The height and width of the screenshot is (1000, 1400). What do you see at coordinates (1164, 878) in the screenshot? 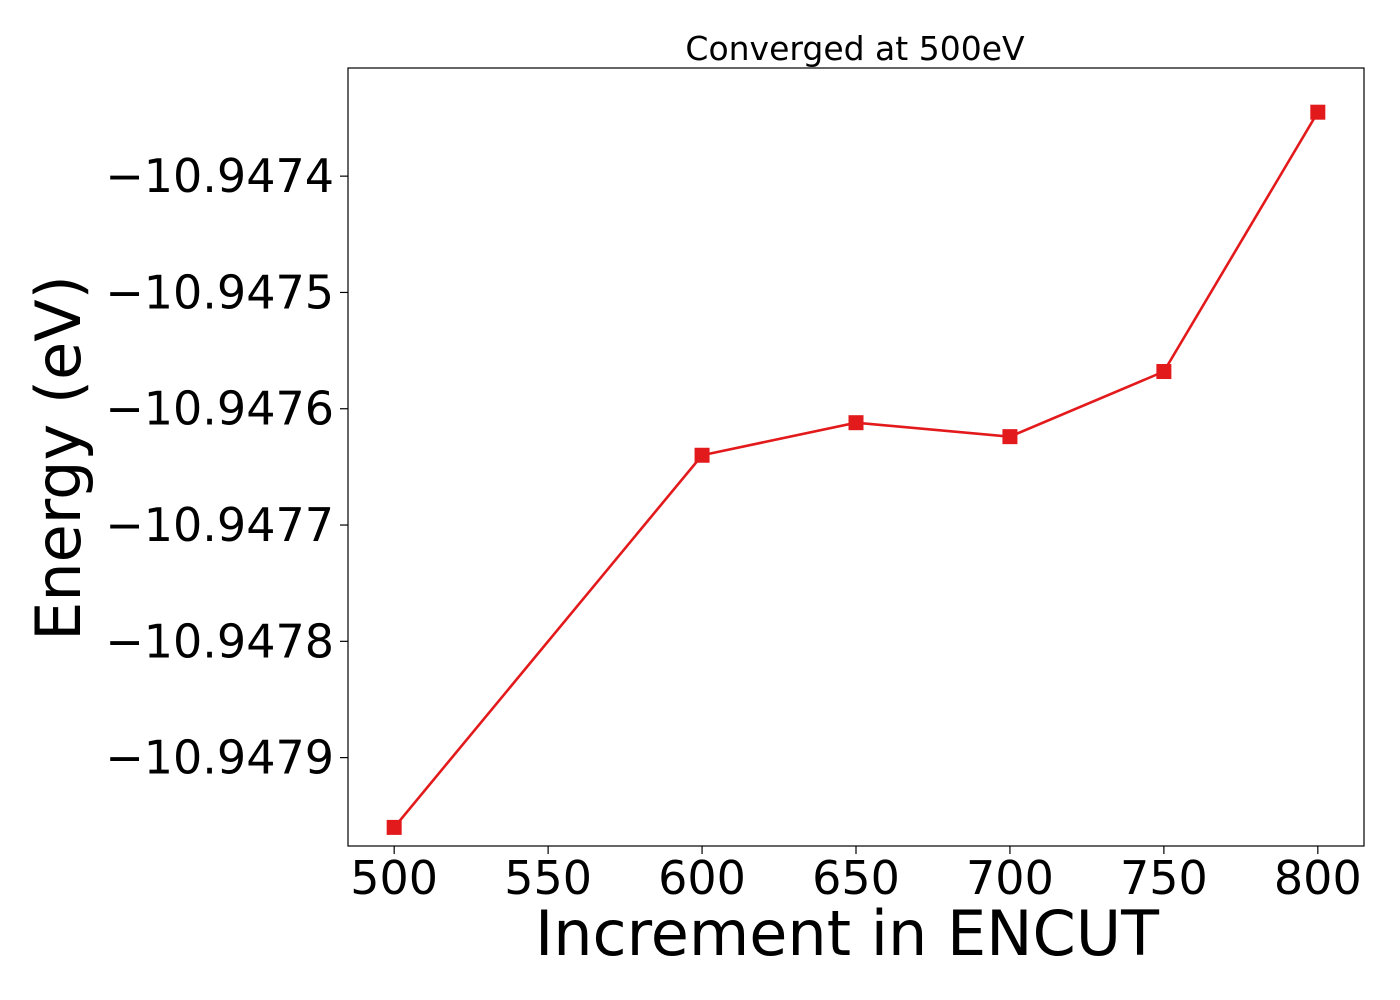
I see `x-tick-label: 750` at bounding box center [1164, 878].